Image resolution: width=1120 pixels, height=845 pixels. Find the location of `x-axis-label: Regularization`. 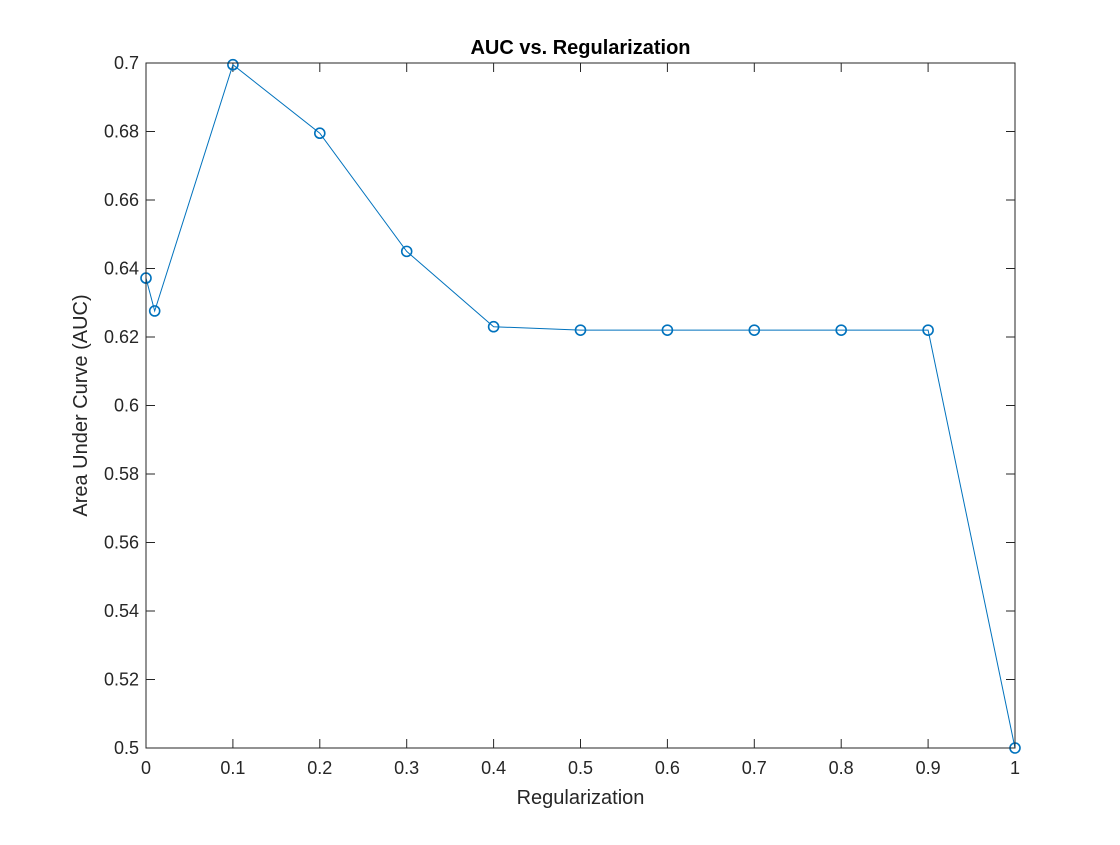

x-axis-label: Regularization is located at coordinates (581, 798).